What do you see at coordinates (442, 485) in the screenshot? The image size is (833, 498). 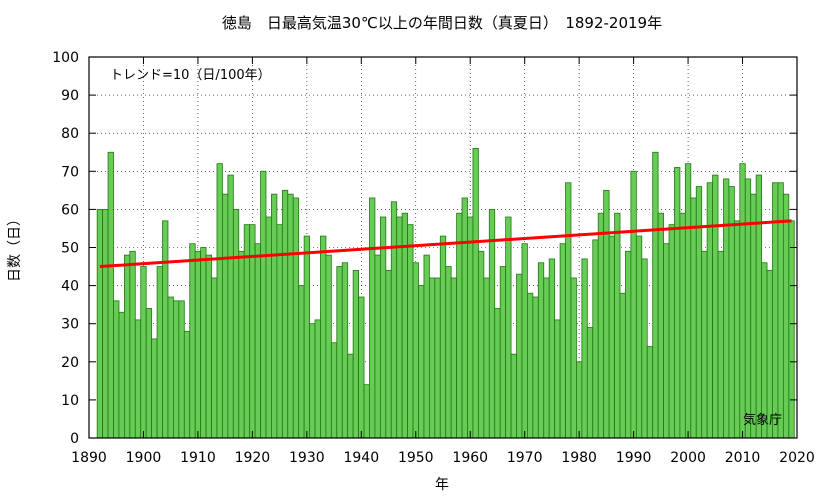 I see `x-axis-title: 年` at bounding box center [442, 485].